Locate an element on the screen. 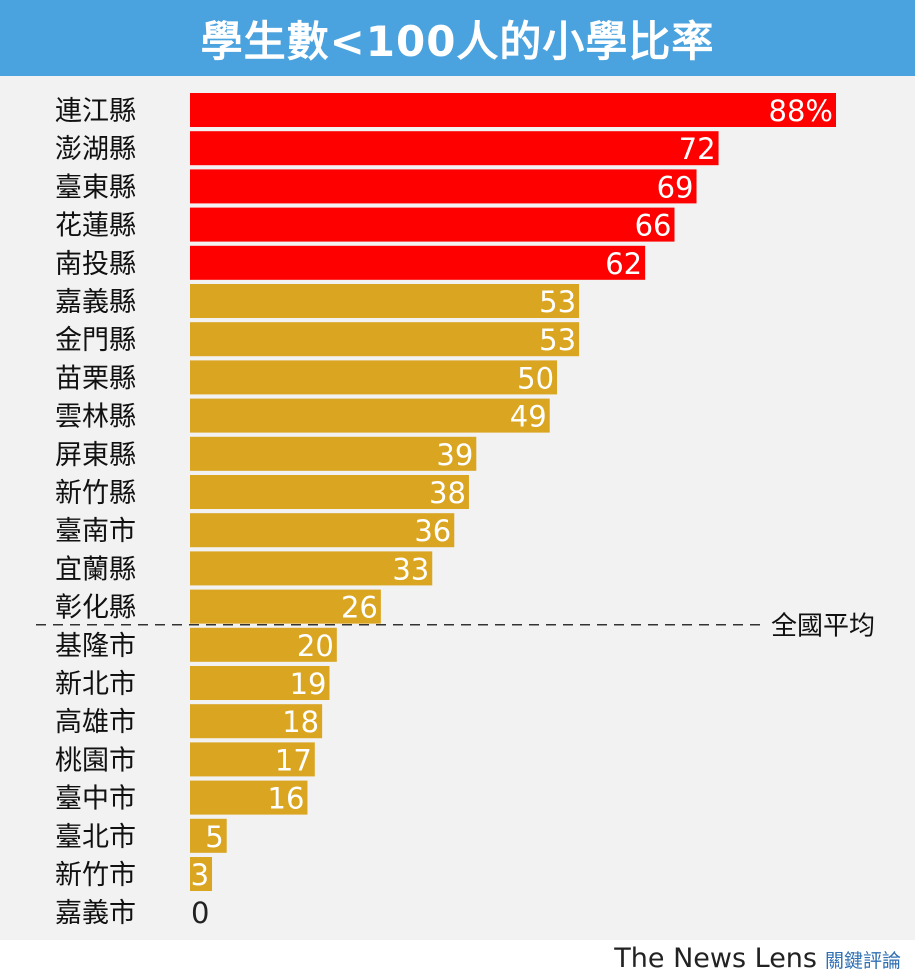  value-label: 3 is located at coordinates (200, 875).